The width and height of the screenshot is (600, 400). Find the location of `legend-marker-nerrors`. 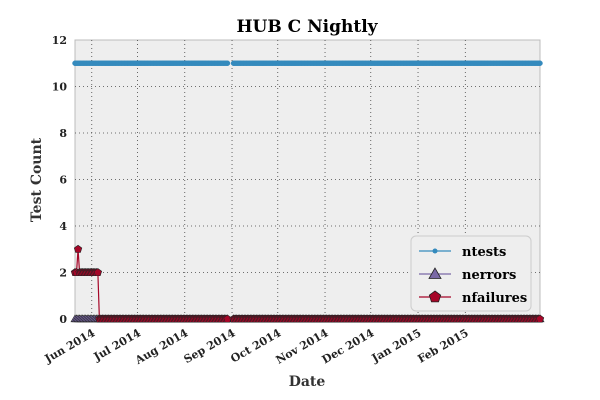

legend-marker-nerrors is located at coordinates (435, 273).